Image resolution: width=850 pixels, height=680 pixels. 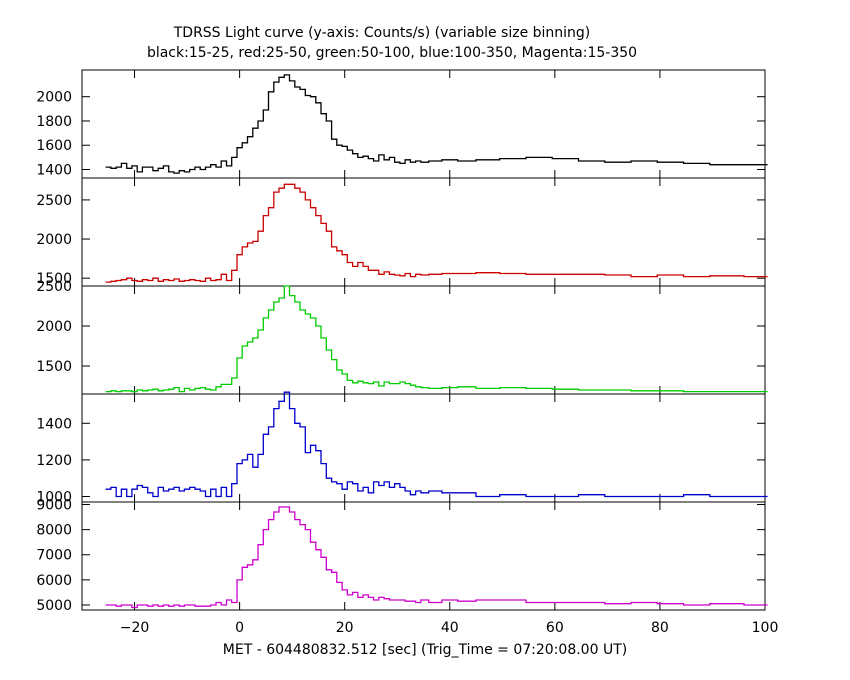 What do you see at coordinates (54, 531) in the screenshot?
I see `y-tick-label: 8000` at bounding box center [54, 531].